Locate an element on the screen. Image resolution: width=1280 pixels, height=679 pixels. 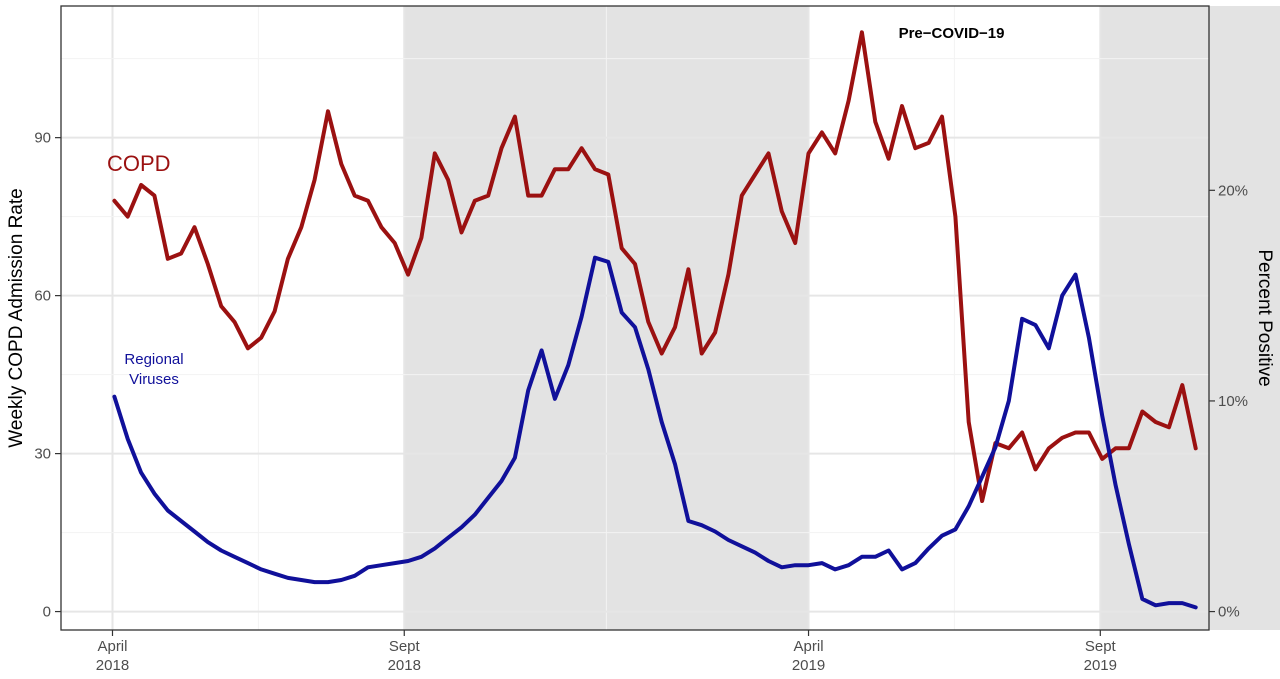
y-tick-label: 30 is located at coordinates (42, 454).